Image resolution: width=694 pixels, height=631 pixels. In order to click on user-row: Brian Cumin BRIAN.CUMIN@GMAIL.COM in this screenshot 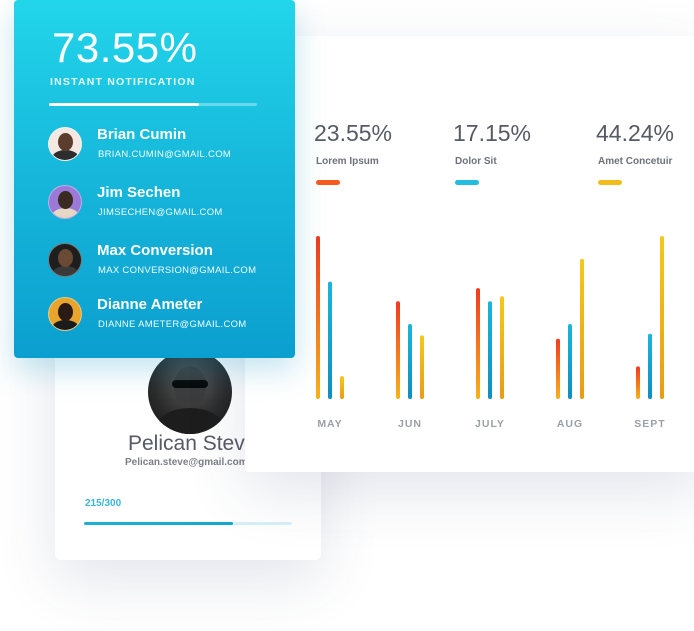, I will do `click(168, 146)`.